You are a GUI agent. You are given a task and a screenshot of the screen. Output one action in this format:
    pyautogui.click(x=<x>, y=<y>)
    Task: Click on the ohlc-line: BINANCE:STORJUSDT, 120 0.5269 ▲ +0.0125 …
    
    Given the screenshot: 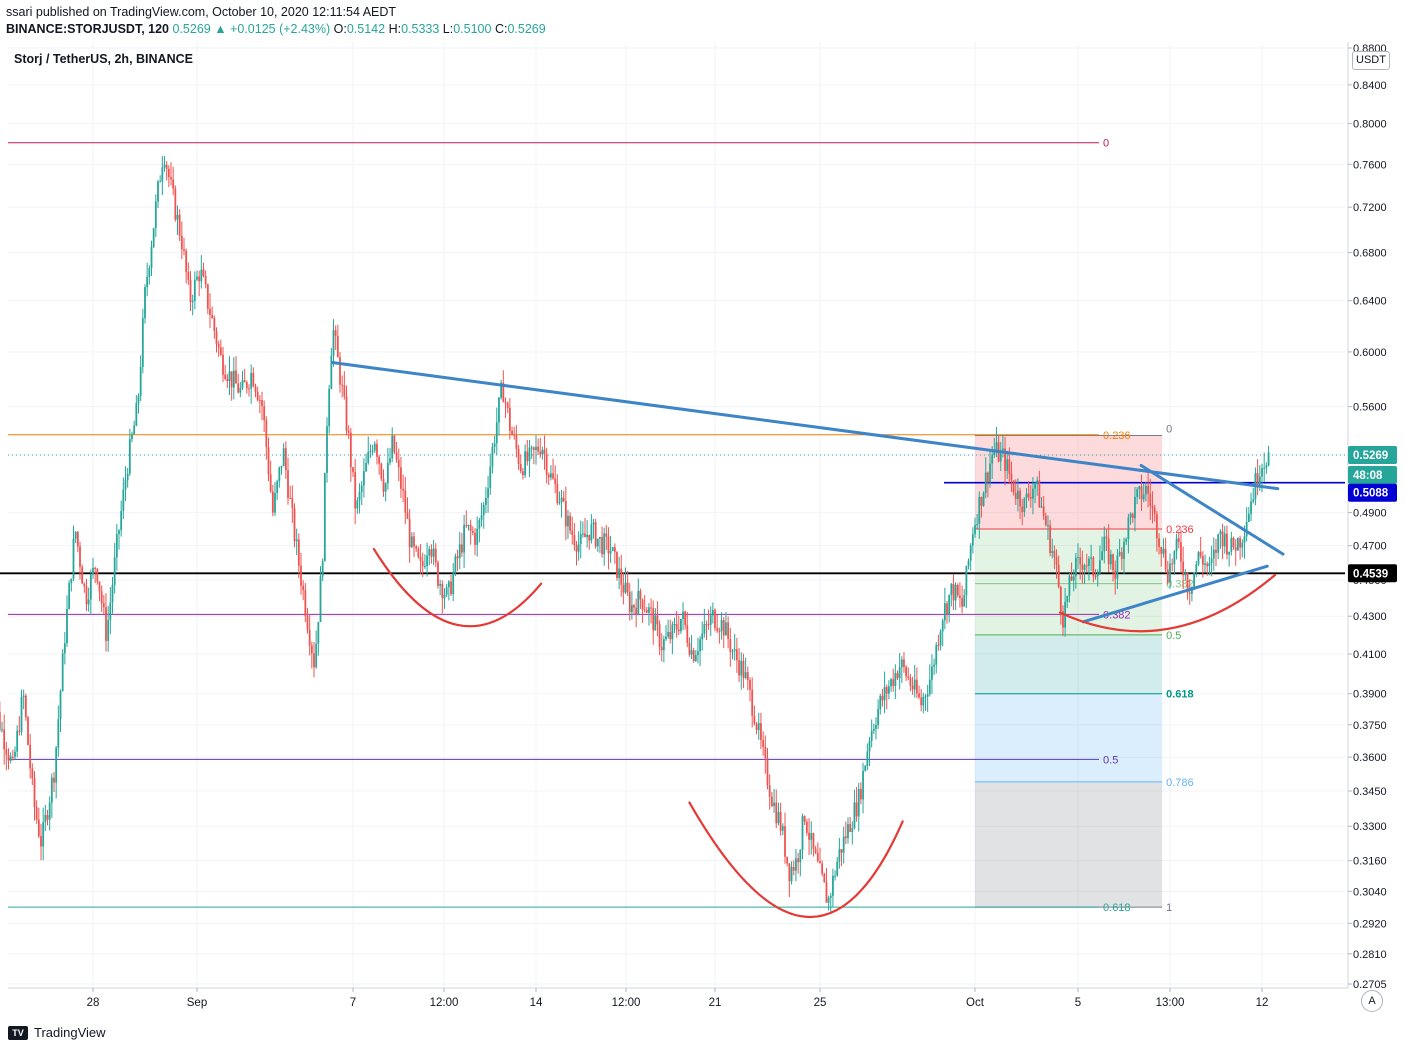 What is the action you would take?
    pyautogui.click(x=276, y=29)
    